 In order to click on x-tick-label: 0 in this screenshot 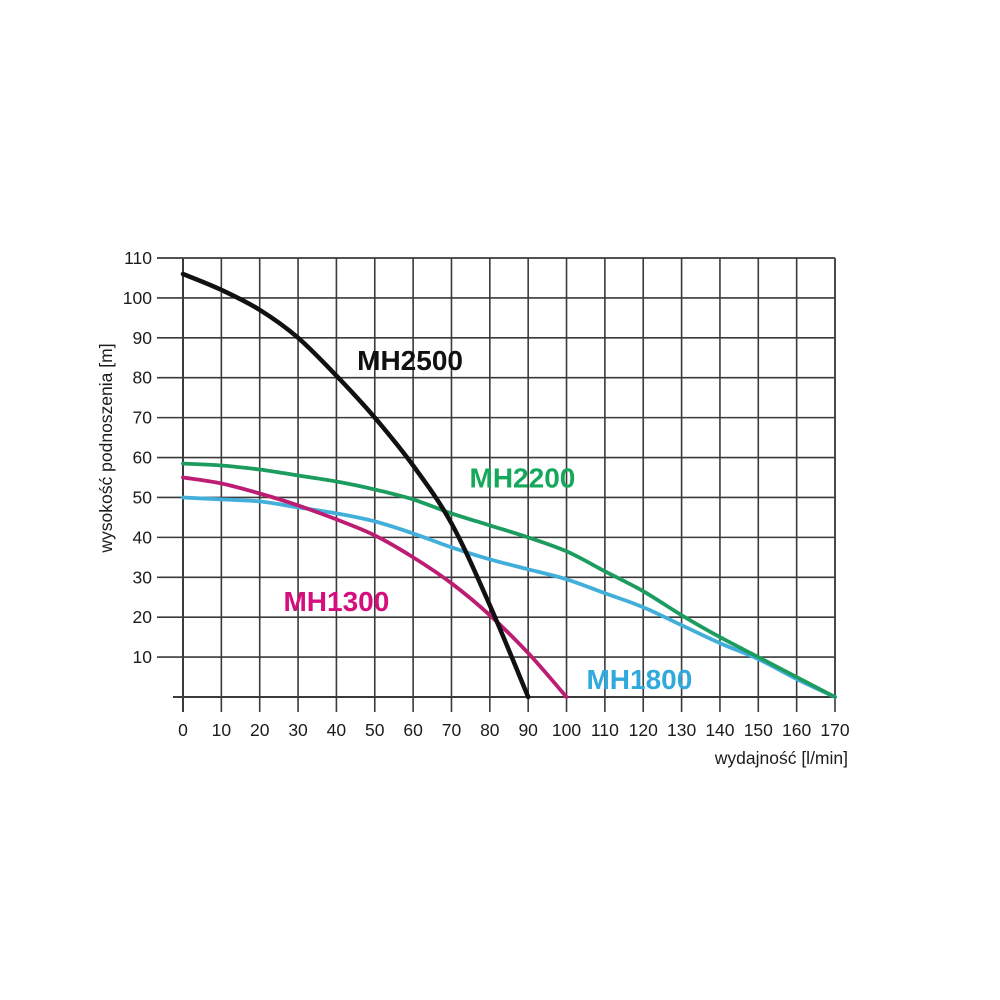, I will do `click(183, 730)`.